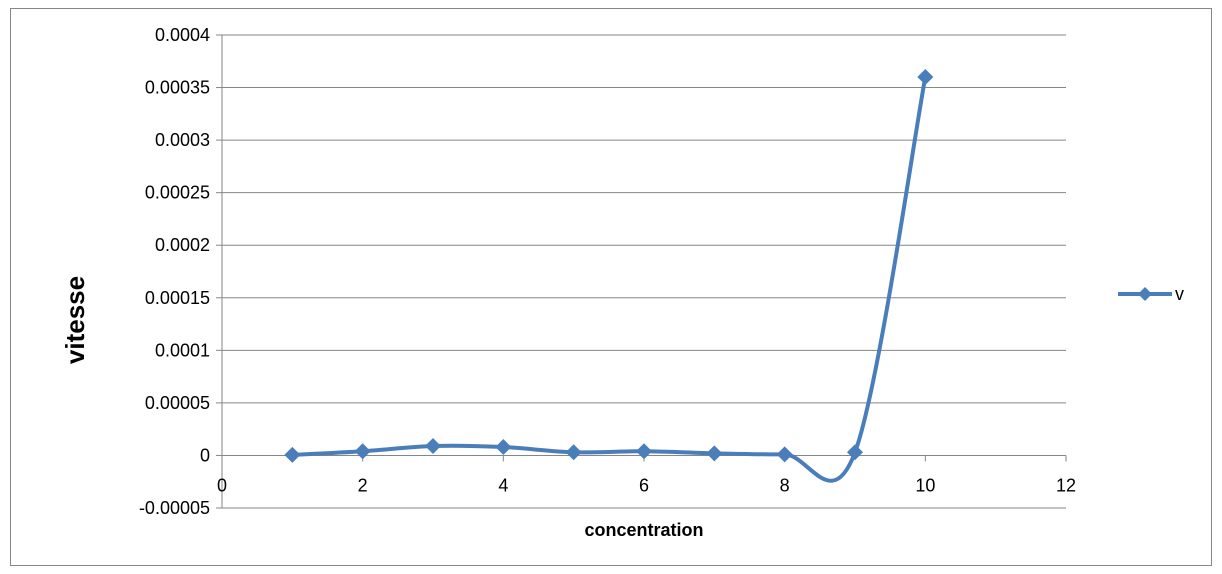  What do you see at coordinates (785, 485) in the screenshot?
I see `x-tick-label: 8` at bounding box center [785, 485].